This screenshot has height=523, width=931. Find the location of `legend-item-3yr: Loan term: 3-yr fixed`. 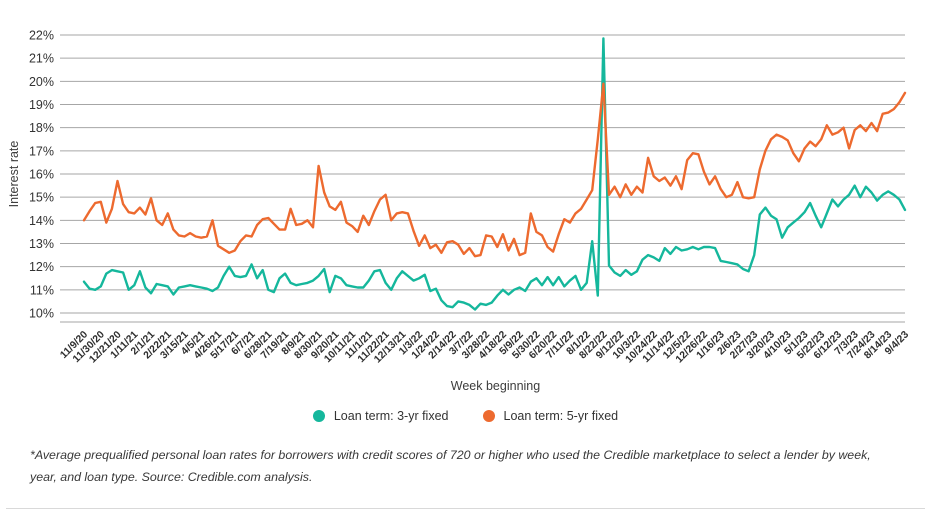

legend-item-3yr: Loan term: 3-yr fixed is located at coordinates (380, 416).